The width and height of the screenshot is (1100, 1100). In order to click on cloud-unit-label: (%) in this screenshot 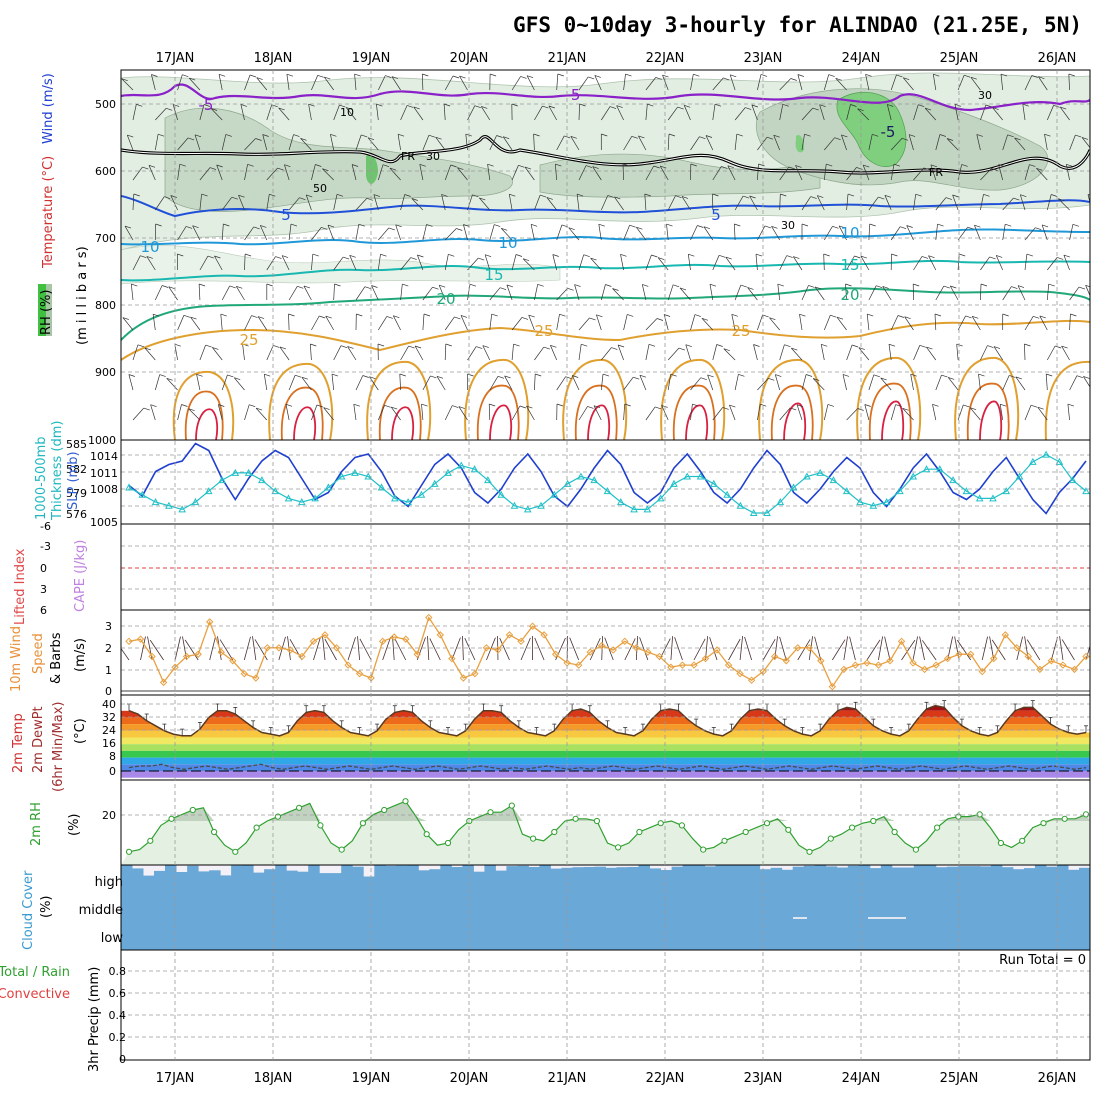, I will do `click(46, 907)`.